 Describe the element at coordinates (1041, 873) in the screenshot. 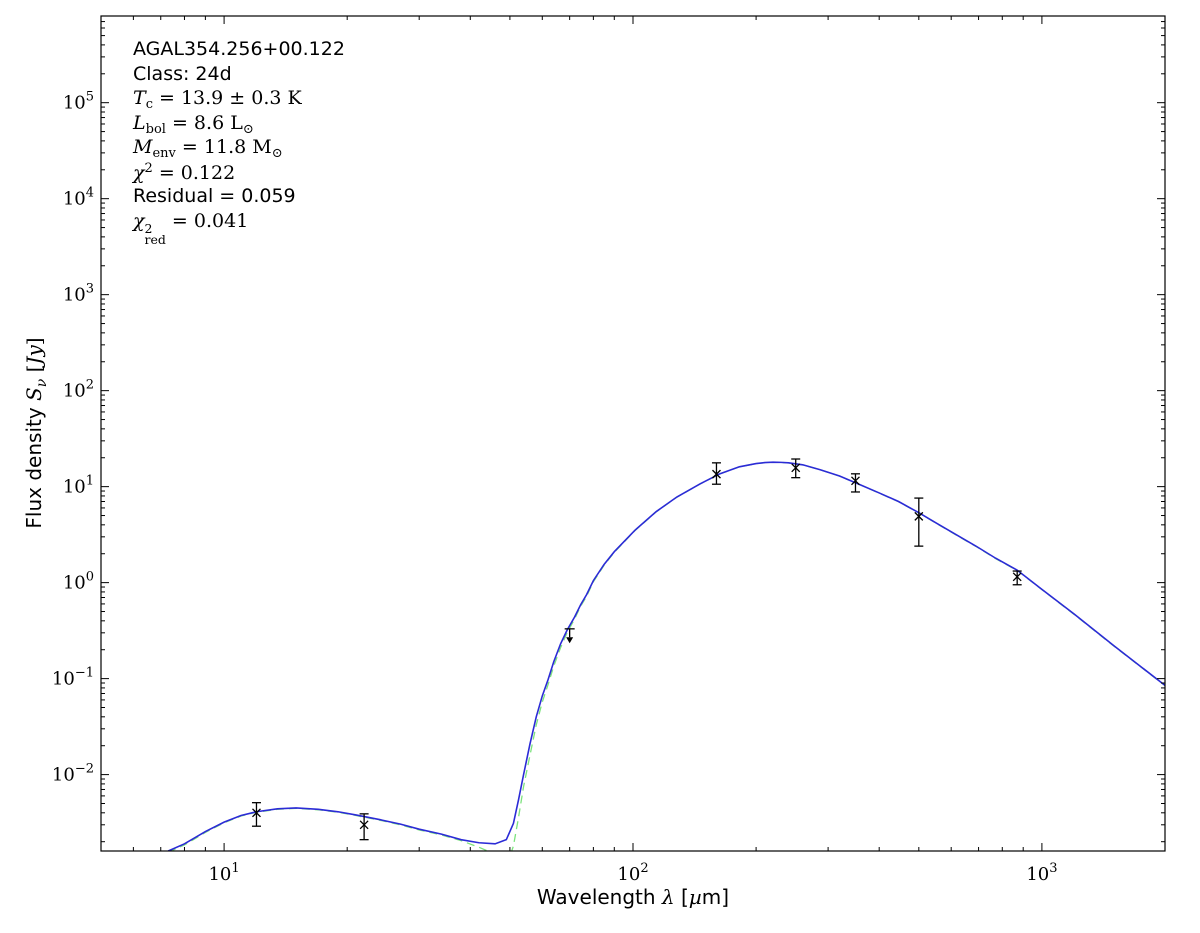

I see `x-tick-label: 10³` at that location.